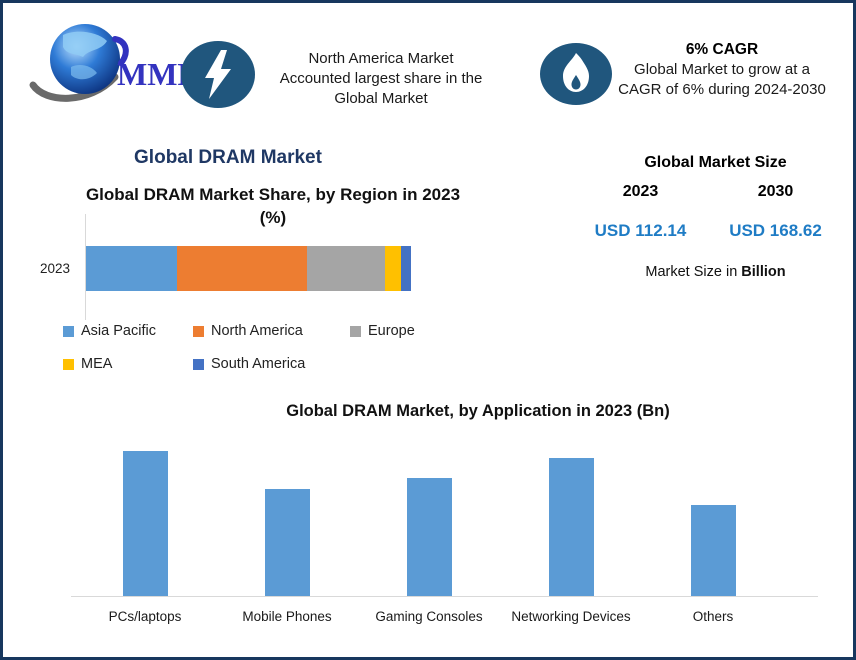 The height and width of the screenshot is (660, 856). I want to click on bar-pcs-laptops, so click(145, 523).